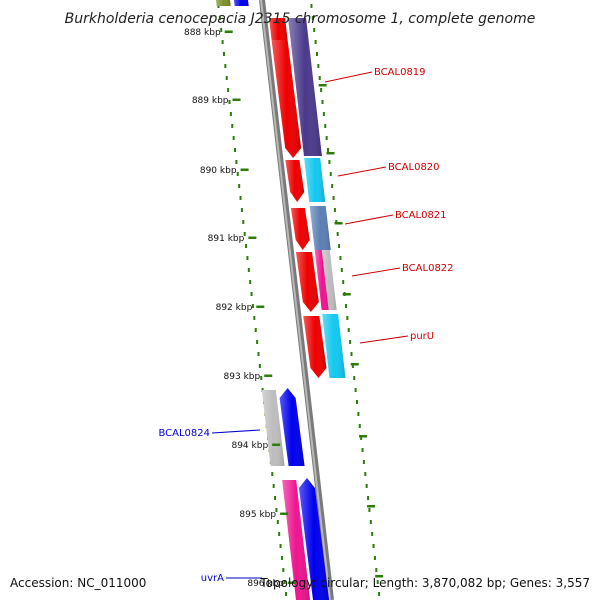 The width and height of the screenshot is (600, 600). I want to click on gene-label: BCAL0822, so click(428, 268).